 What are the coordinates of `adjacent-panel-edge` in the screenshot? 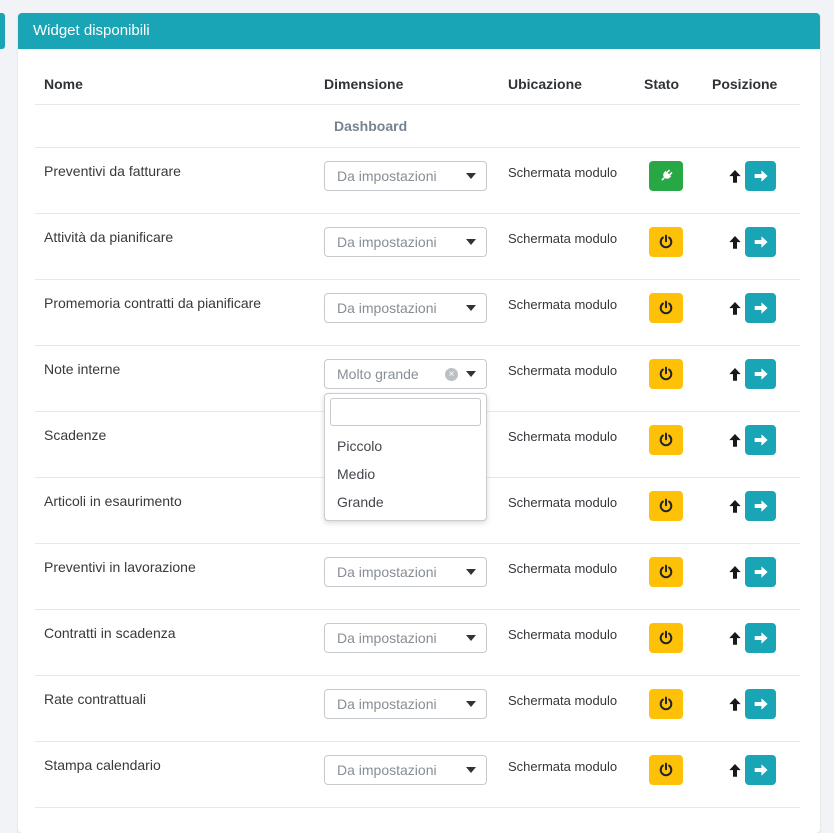 It's located at (2, 31).